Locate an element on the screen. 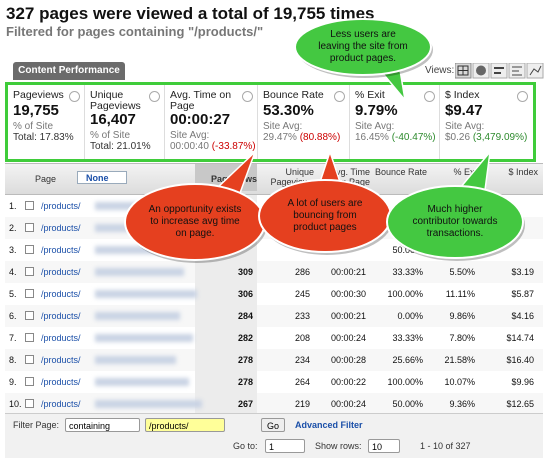  column-header: Unique Pageviews is located at coordinates (292, 177).